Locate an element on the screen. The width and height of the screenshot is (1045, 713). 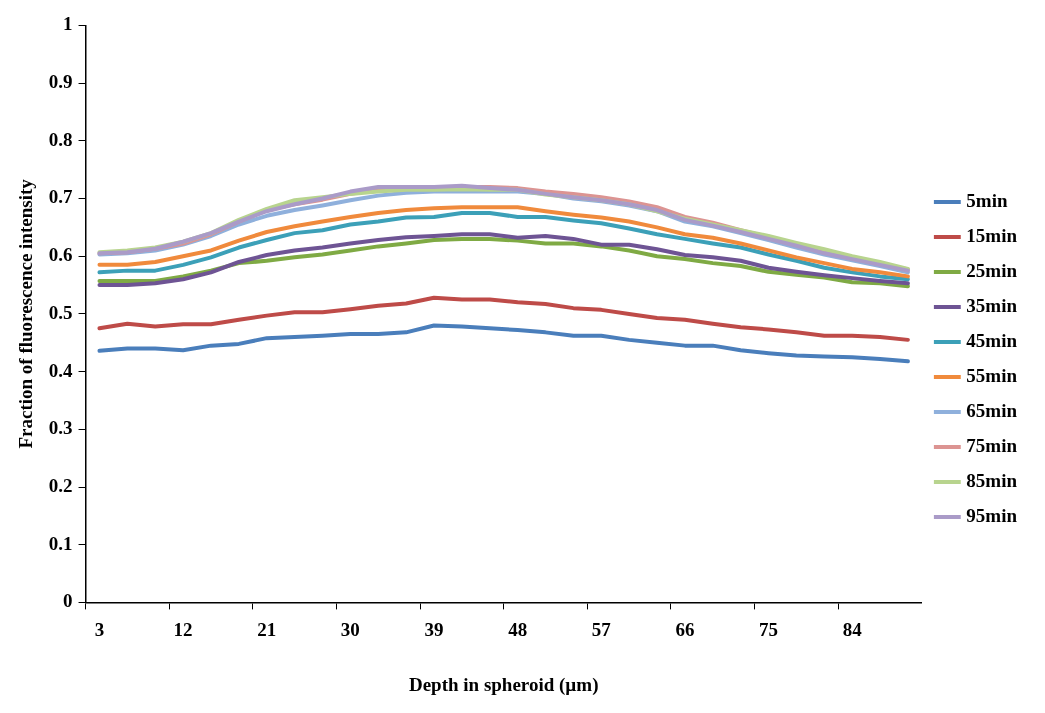
y-tick-label: 0 is located at coordinates (68, 601).